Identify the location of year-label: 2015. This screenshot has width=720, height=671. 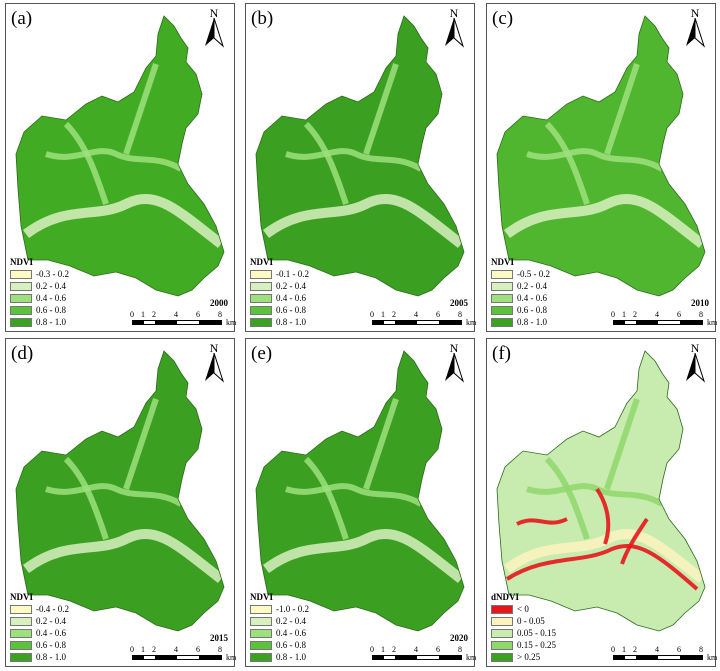
(219, 638).